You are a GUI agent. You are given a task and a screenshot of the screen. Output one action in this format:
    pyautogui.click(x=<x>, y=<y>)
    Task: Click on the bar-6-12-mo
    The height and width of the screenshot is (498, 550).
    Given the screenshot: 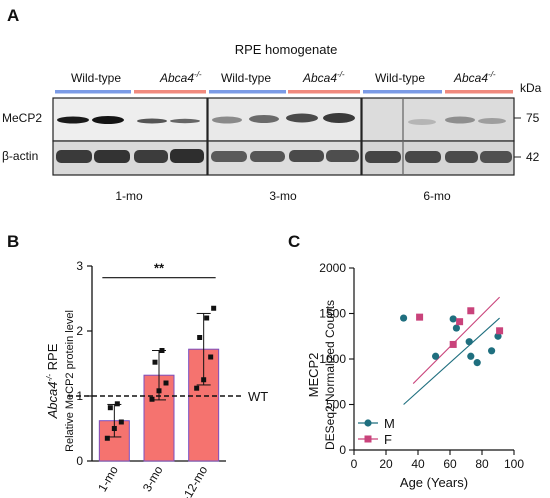 What is the action you would take?
    pyautogui.click(x=204, y=405)
    